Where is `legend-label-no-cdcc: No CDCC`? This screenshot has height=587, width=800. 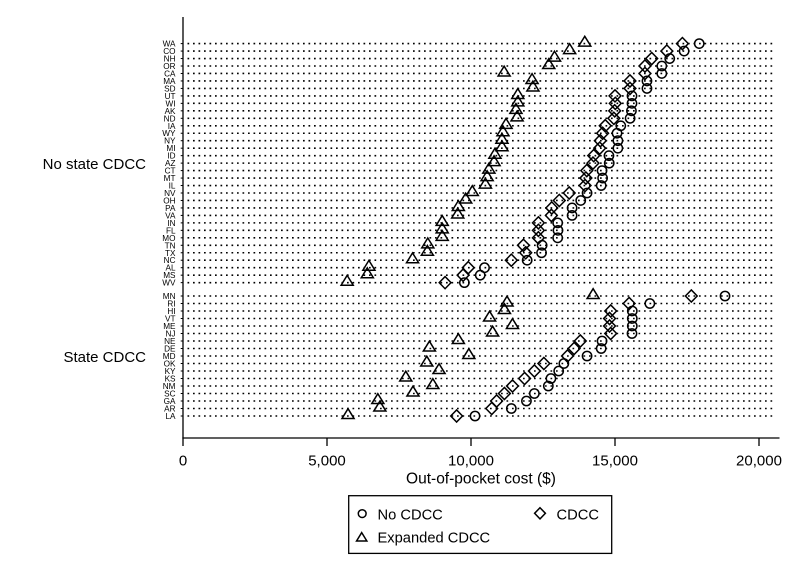
legend-label-no-cdcc: No CDCC is located at coordinates (411, 515).